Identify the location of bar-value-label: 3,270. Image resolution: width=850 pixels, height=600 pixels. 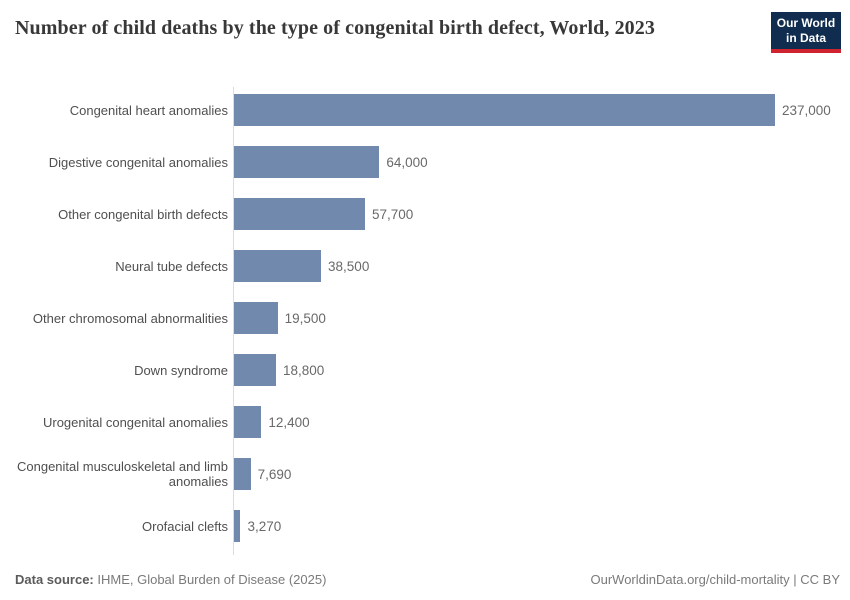
(264, 526).